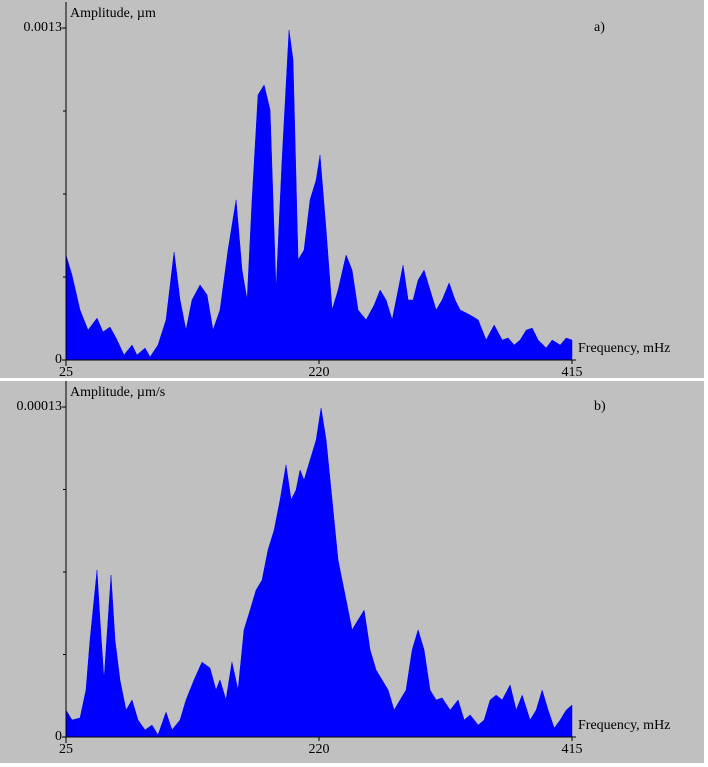 The image size is (708, 767). I want to click on y-axis-label: Amplitude, µm, so click(113, 13).